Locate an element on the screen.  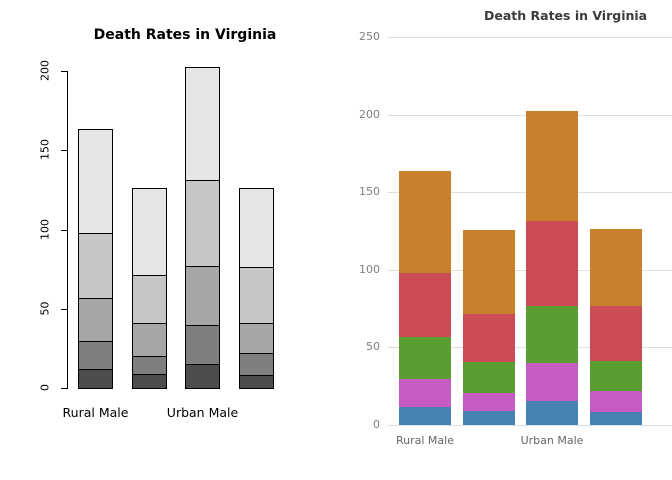
y-tick-label: 250 is located at coordinates (369, 36).